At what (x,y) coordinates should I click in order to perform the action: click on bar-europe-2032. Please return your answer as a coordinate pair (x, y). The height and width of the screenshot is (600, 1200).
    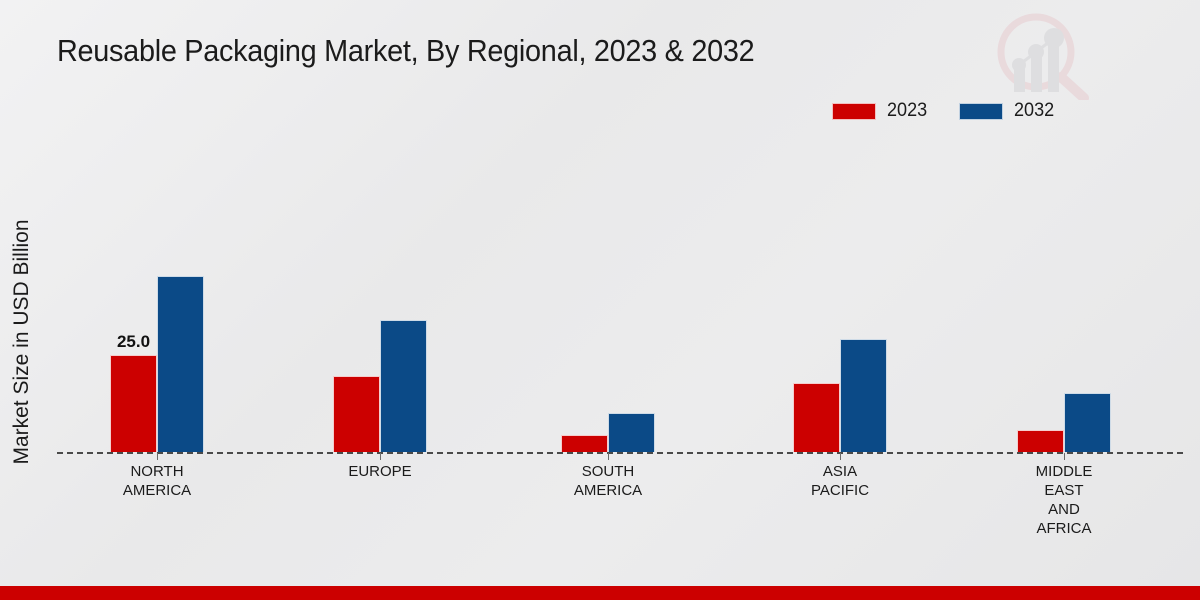
    Looking at the image, I should click on (403, 386).